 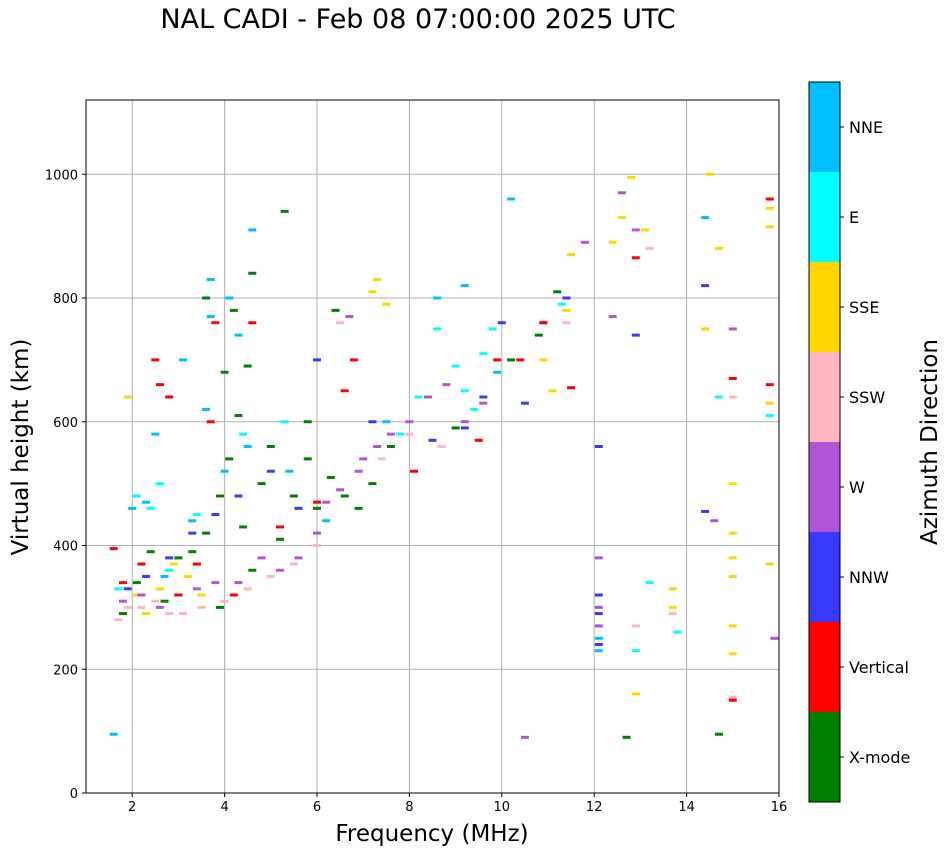 I want to click on y-tick-label: 800, so click(x=65, y=299).